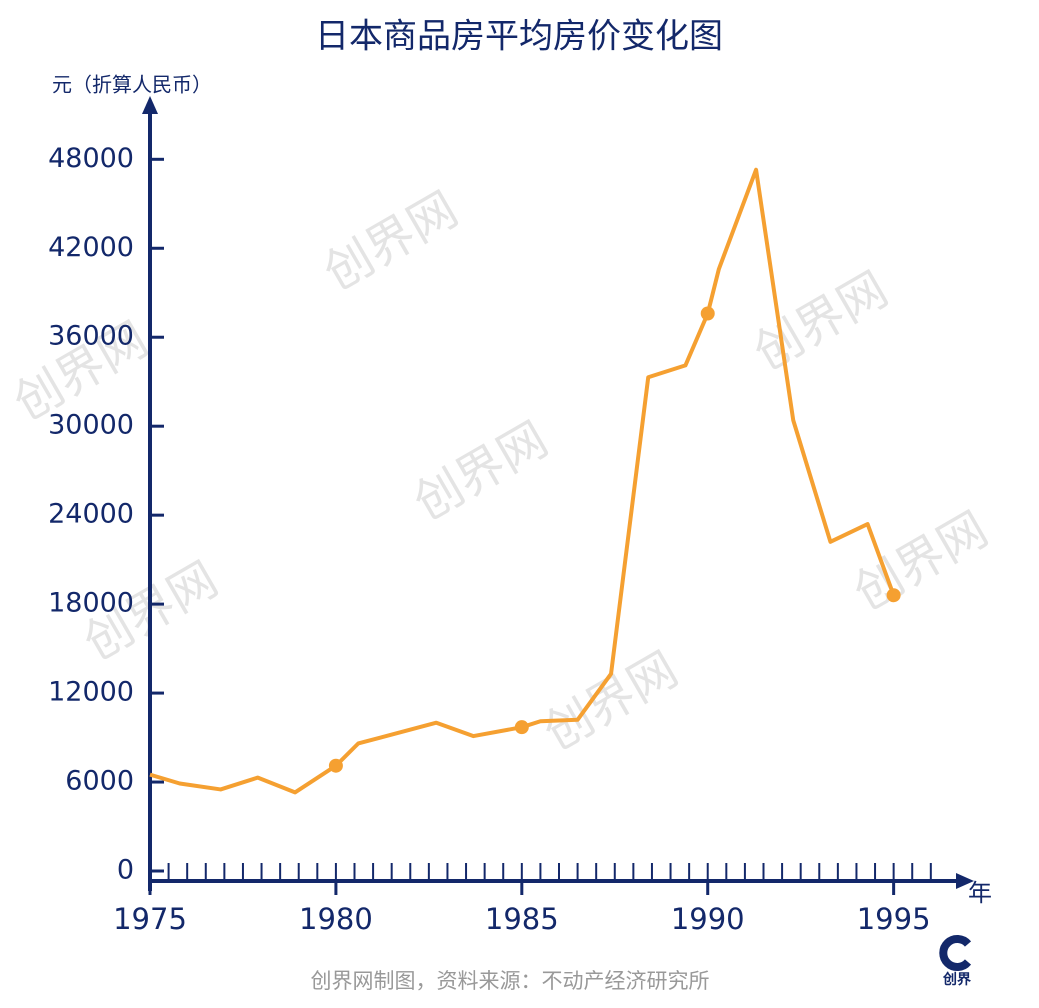 This screenshot has height=1008, width=1039. I want to click on source-note: 创界网制图，资料来源：不动产经济研究所, so click(510, 981).